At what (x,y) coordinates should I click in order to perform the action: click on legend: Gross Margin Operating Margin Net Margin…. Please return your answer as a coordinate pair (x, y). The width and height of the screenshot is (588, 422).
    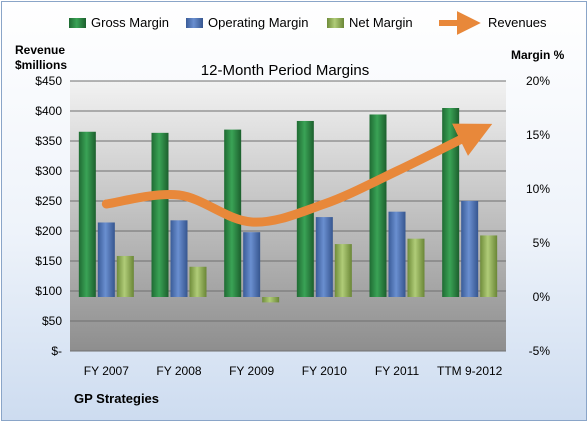
    Looking at the image, I should click on (308, 23).